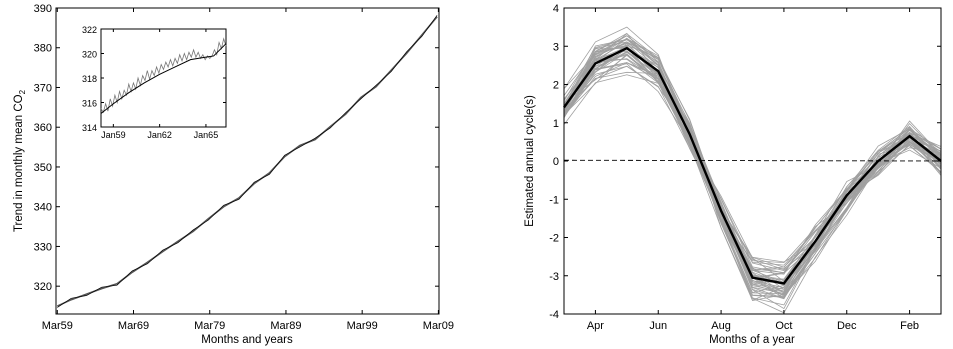 This screenshot has height=349, width=953. What do you see at coordinates (43, 168) in the screenshot?
I see `left-y-tick-label: 350` at bounding box center [43, 168].